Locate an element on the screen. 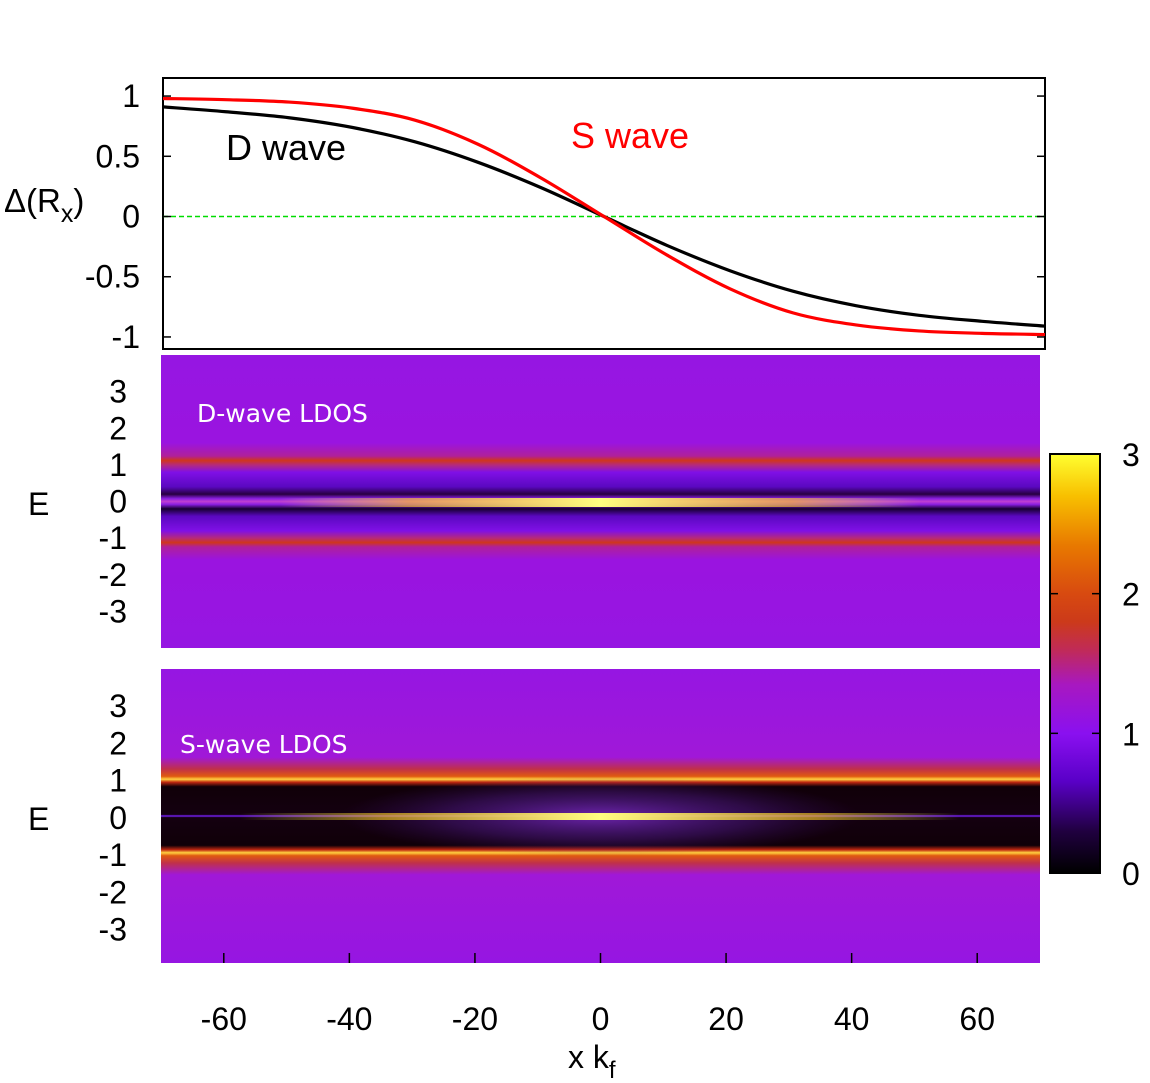 The image size is (1150, 1083). s-wave-zero-energy-peak is located at coordinates (600, 816).